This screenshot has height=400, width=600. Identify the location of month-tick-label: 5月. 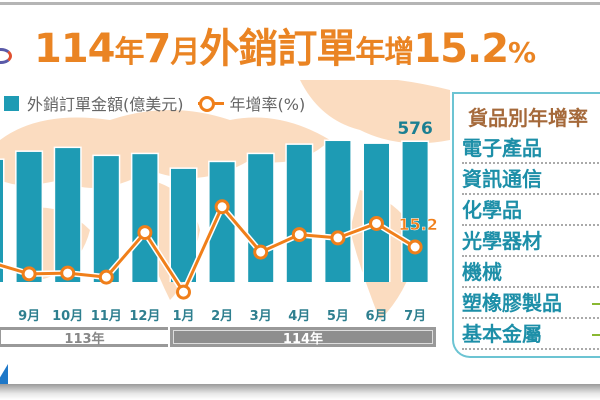
(338, 316).